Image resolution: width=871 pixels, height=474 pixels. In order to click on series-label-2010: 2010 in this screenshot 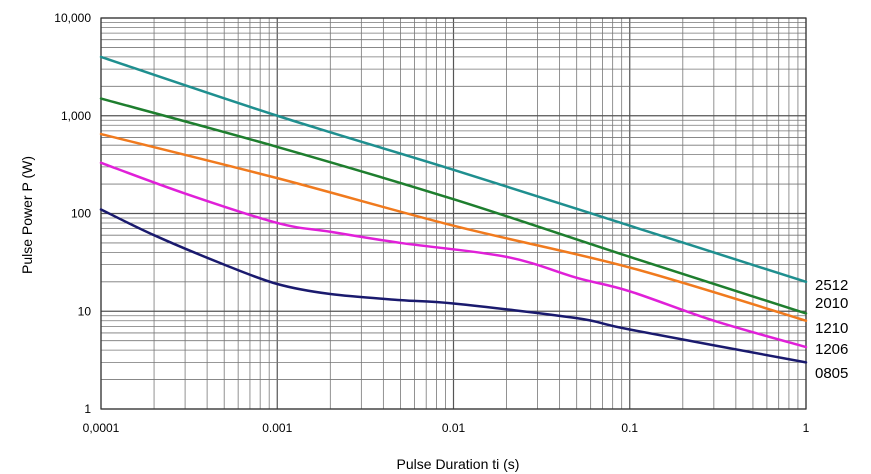, I will do `click(831, 303)`.